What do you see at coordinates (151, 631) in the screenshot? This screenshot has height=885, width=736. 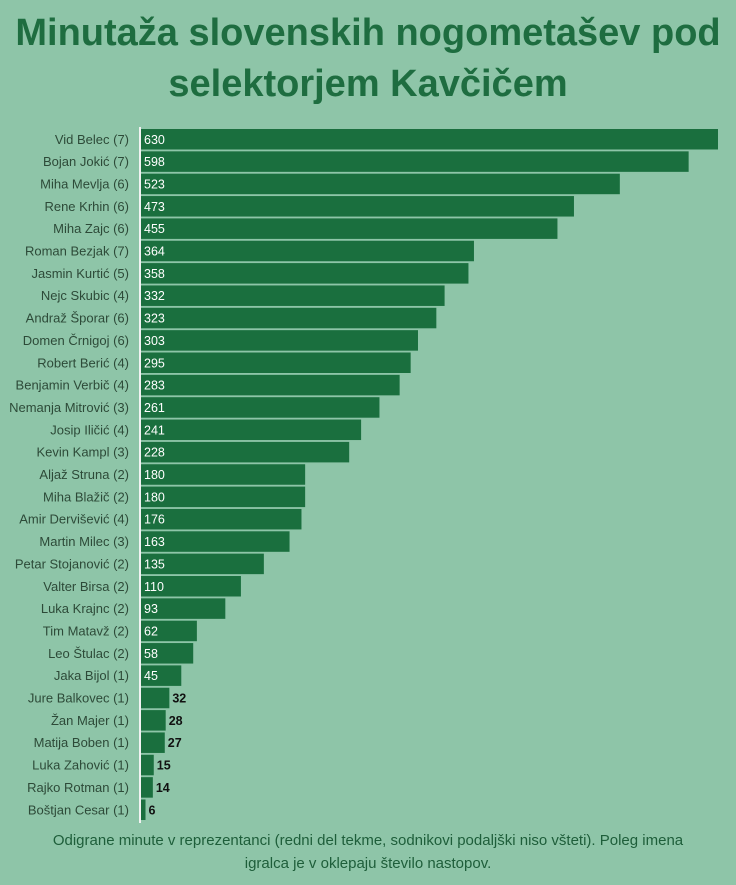 I see `data-label: 62` at bounding box center [151, 631].